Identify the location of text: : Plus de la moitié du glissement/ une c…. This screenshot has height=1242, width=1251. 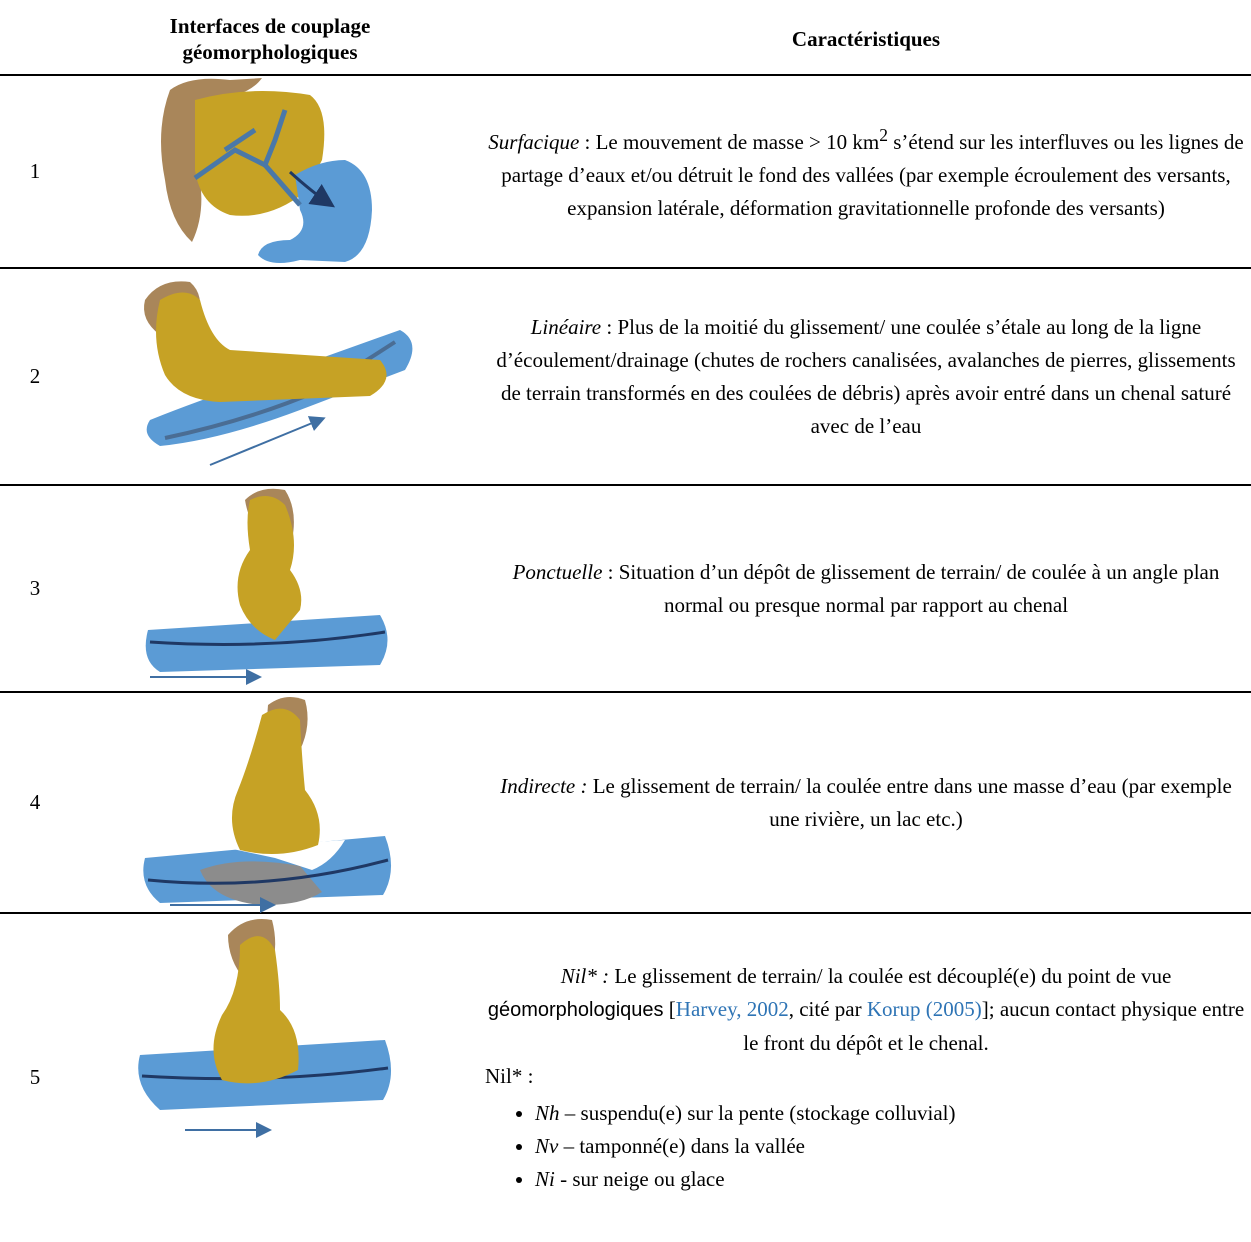
(866, 376).